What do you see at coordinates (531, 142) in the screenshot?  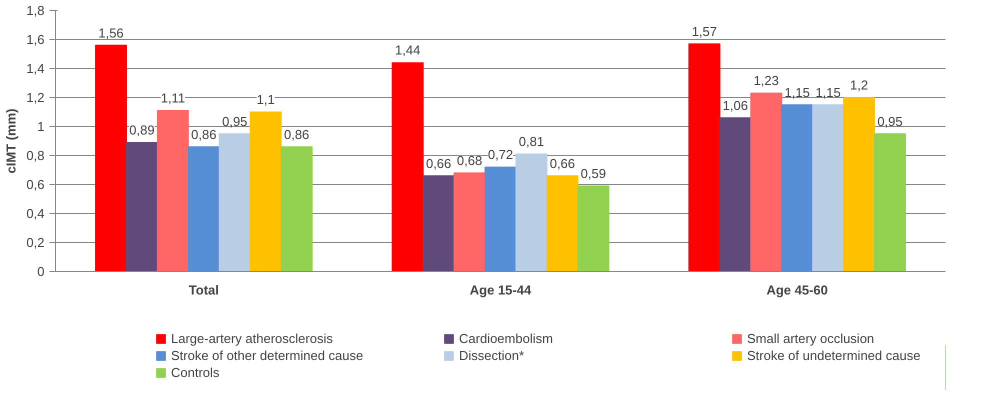 I see `data-label: 0,81` at bounding box center [531, 142].